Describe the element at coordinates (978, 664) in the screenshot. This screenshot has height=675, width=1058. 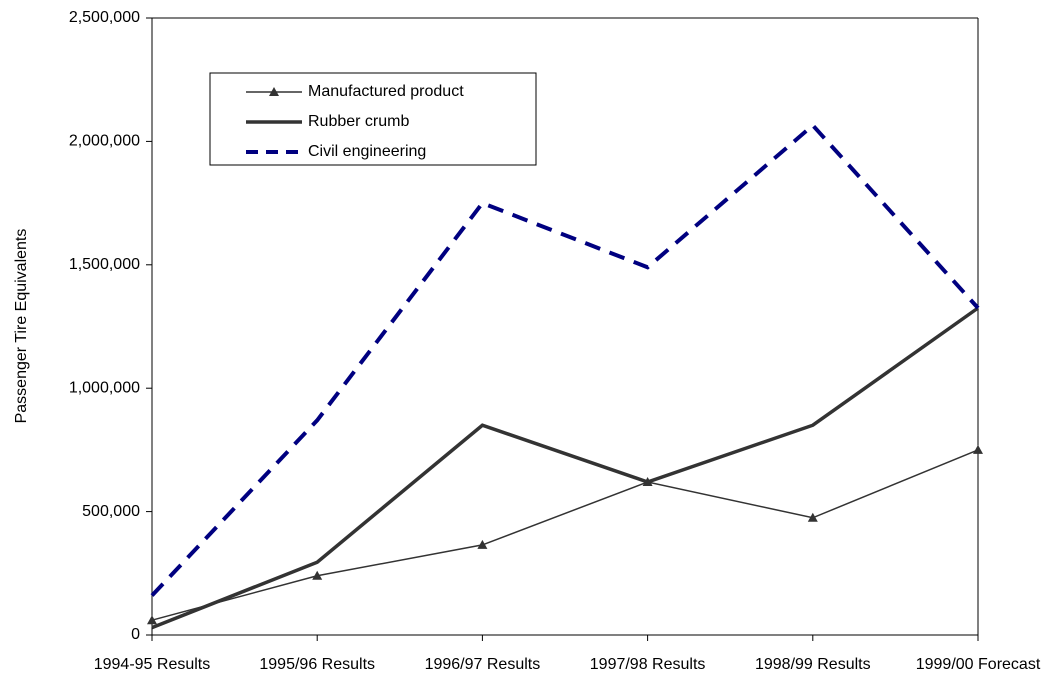
I see `x-tick-label: 1999/00 Forecast` at that location.